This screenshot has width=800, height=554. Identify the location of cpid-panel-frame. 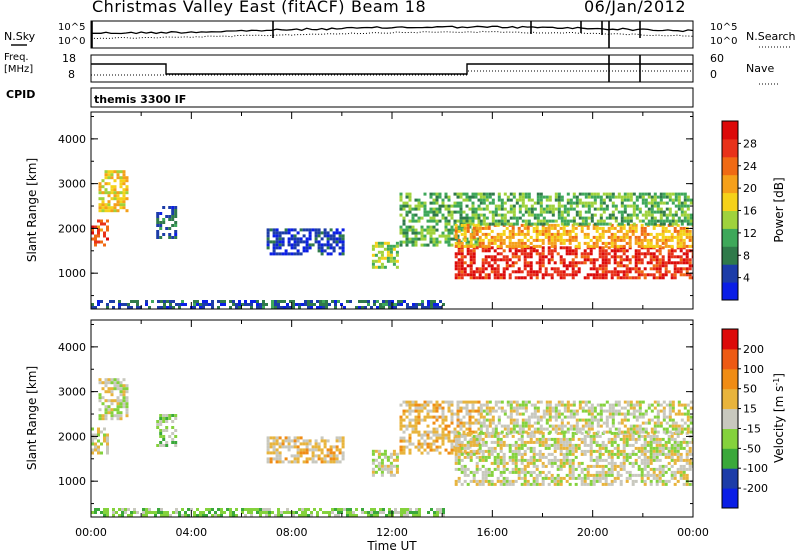
(392, 97).